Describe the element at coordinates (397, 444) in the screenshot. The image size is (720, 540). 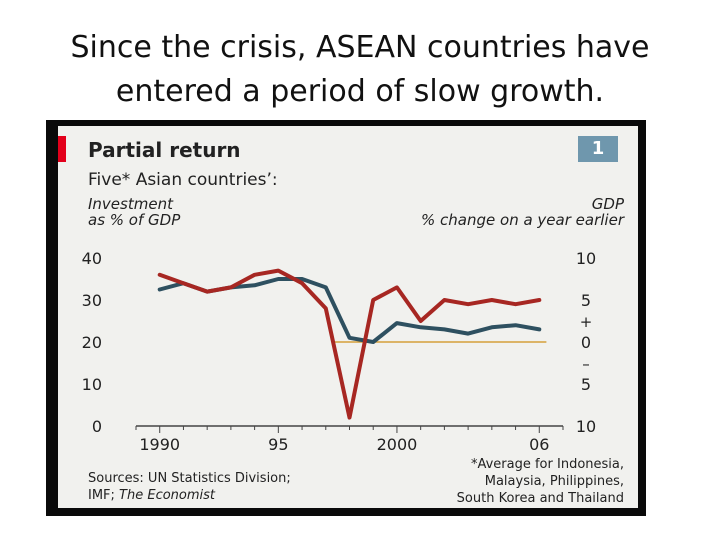
I see `x-tick-label-2000: 2000` at that location.